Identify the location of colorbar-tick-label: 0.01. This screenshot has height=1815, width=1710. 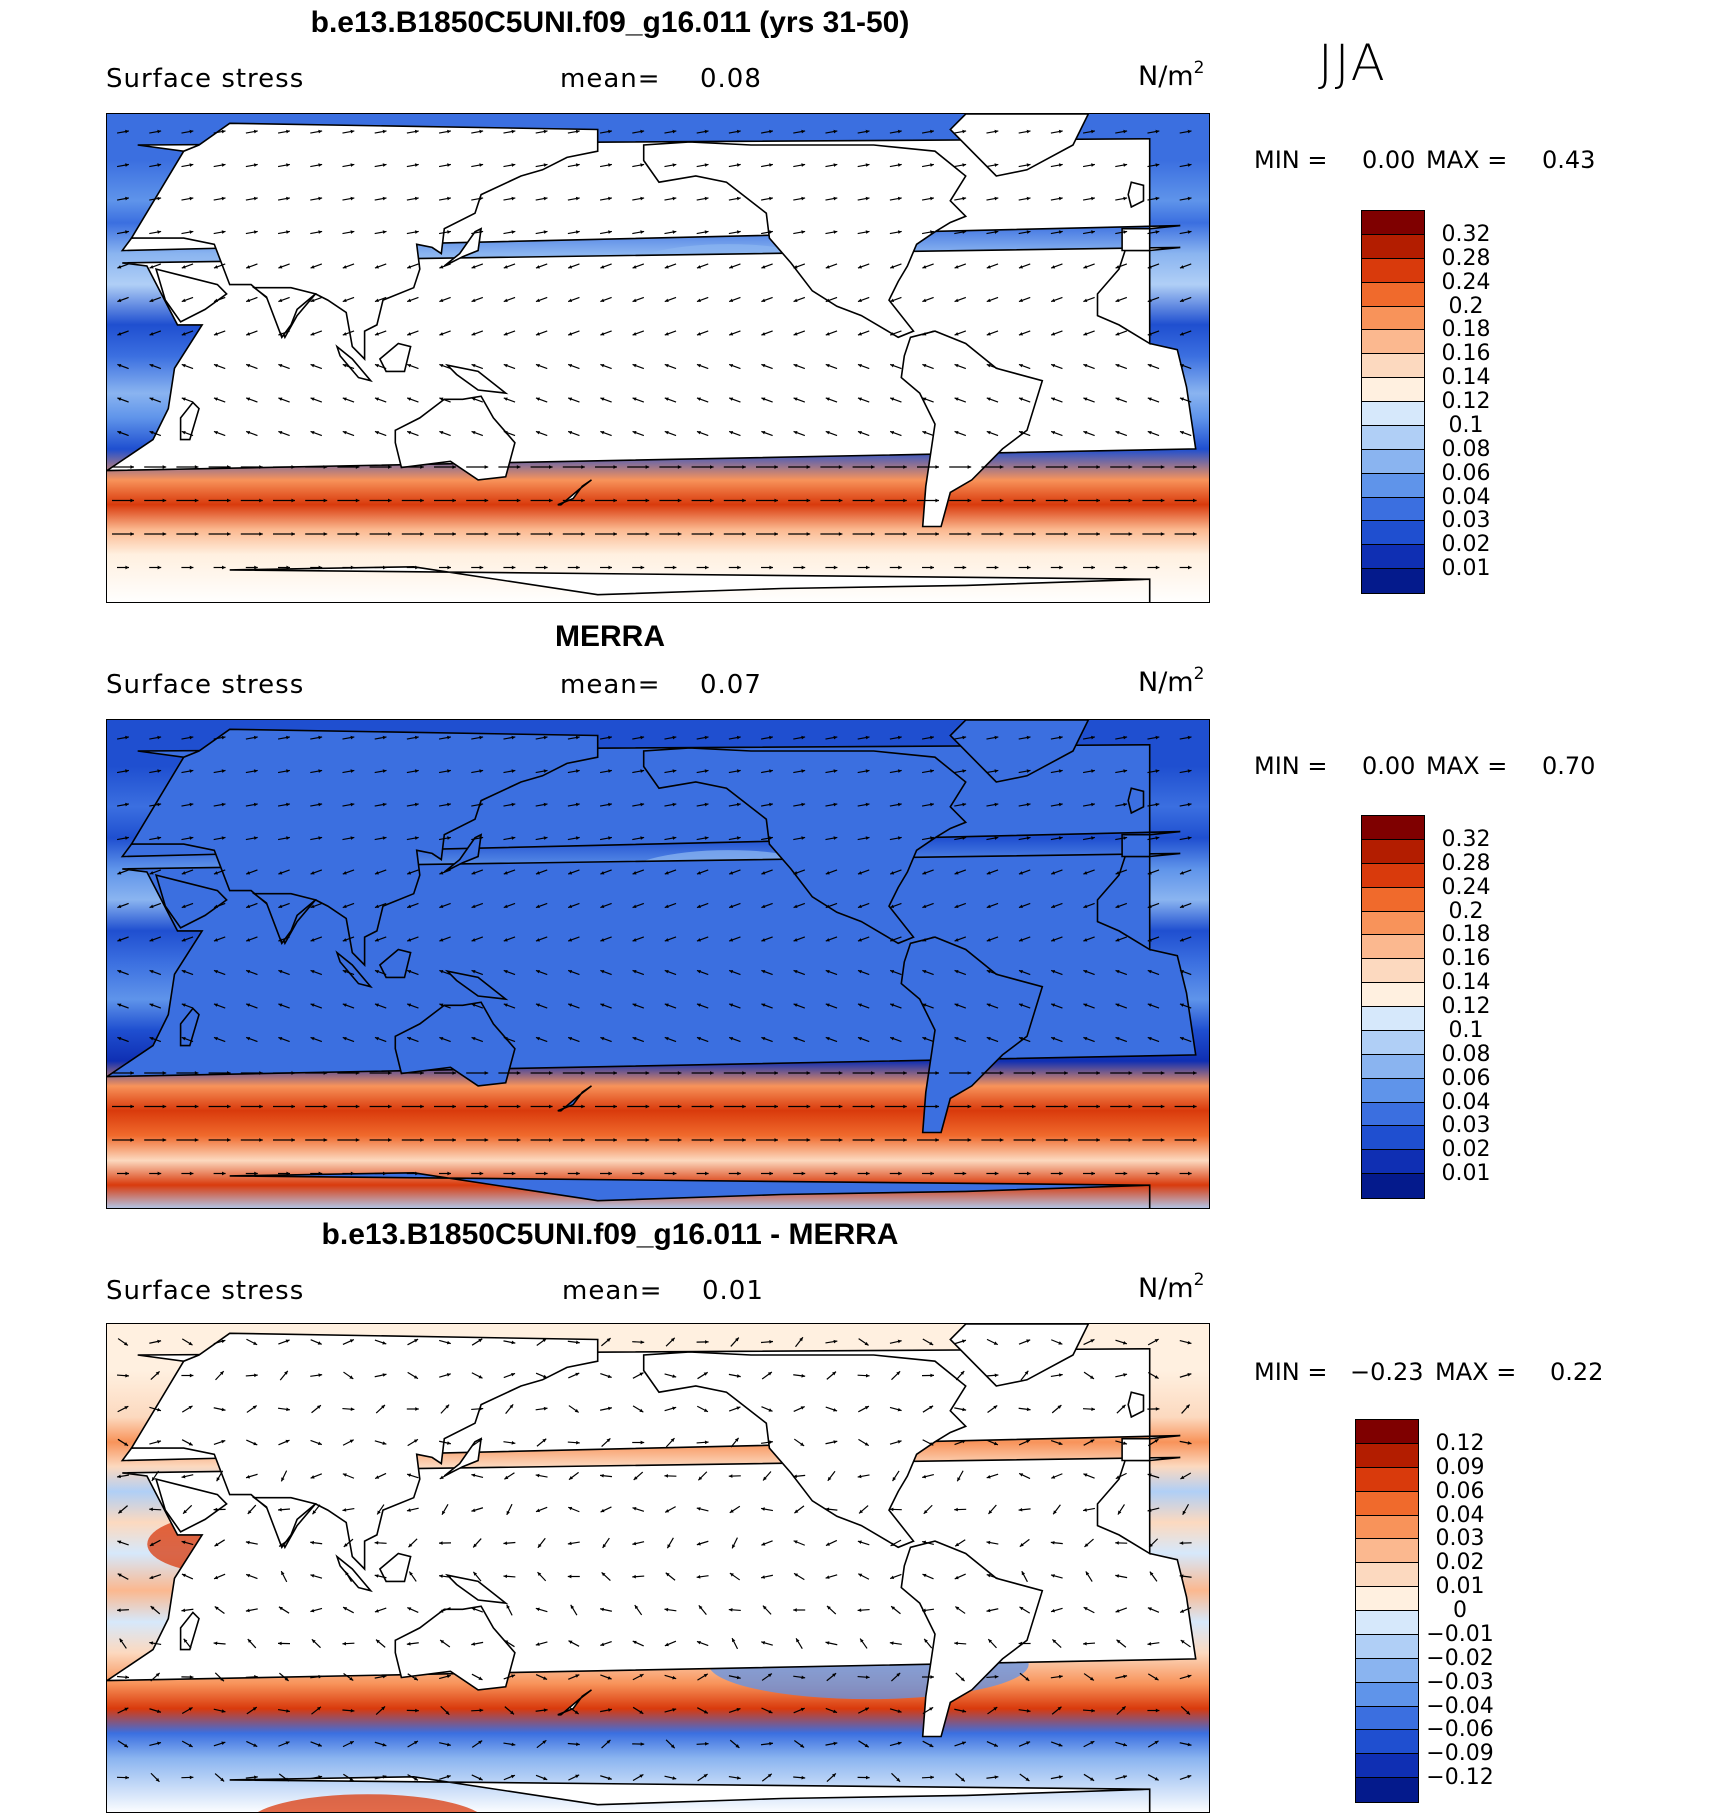
(1466, 569).